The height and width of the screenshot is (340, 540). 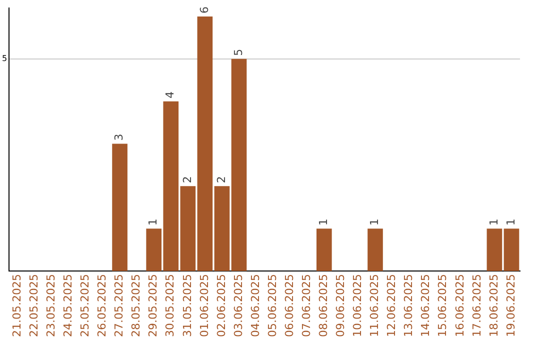 I want to click on x-tick-label: 02.06.2025, so click(x=221, y=306).